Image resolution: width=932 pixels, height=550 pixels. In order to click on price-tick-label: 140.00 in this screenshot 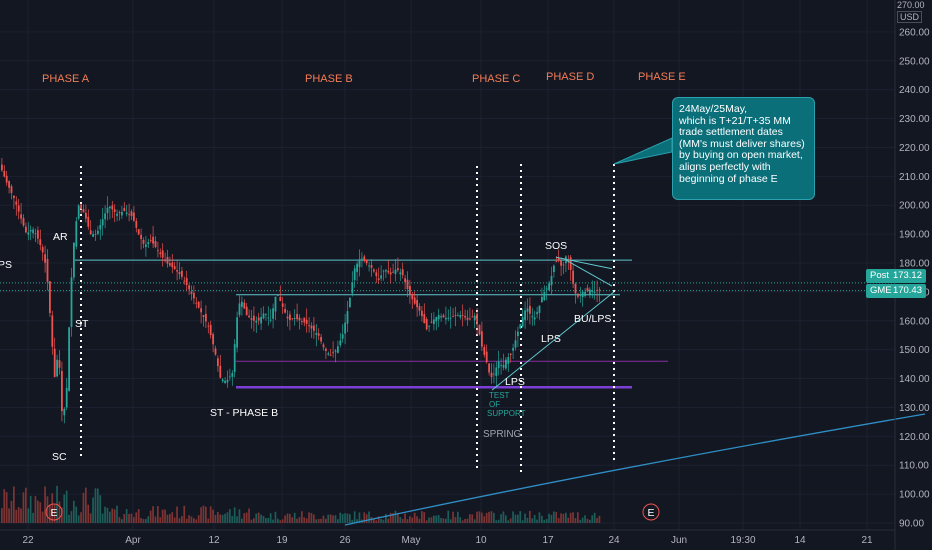, I will do `click(914, 379)`.